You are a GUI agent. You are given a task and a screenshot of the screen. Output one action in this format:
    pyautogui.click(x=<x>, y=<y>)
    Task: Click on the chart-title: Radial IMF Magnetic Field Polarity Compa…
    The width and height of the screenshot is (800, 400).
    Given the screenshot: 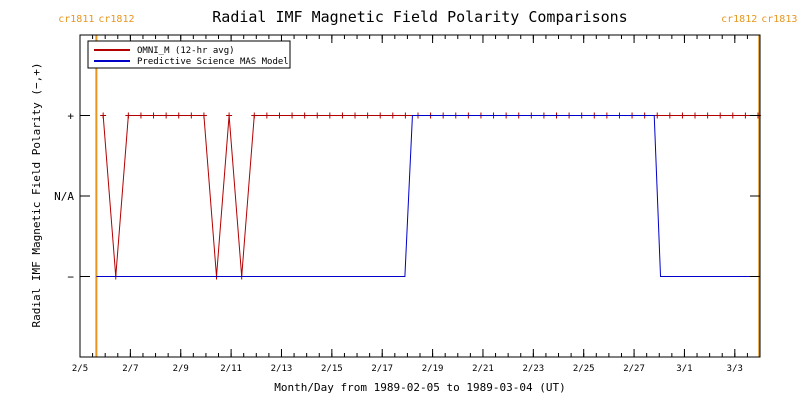 What is the action you would take?
    pyautogui.click(x=419, y=17)
    